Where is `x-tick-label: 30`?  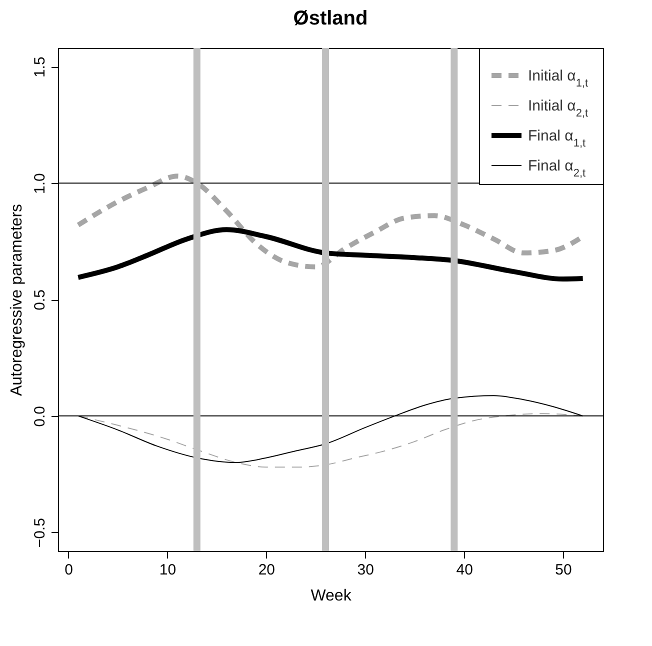 x-tick-label: 30 is located at coordinates (365, 570).